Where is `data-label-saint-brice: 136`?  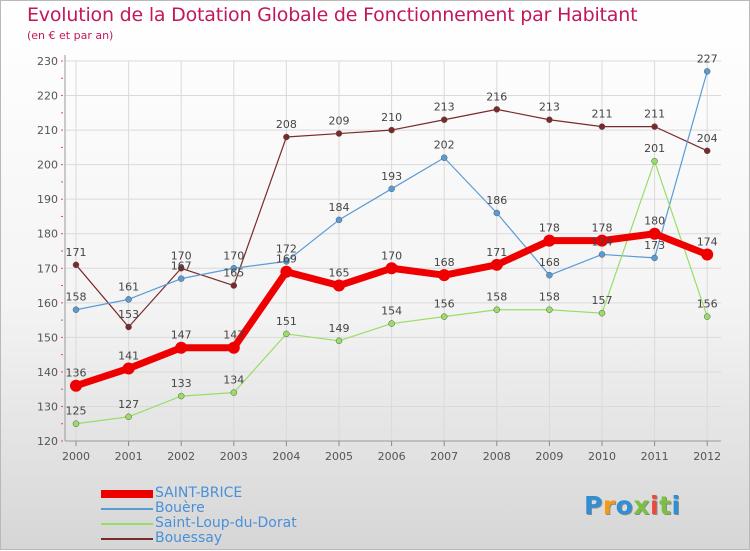
data-label-saint-brice: 136 is located at coordinates (76, 373).